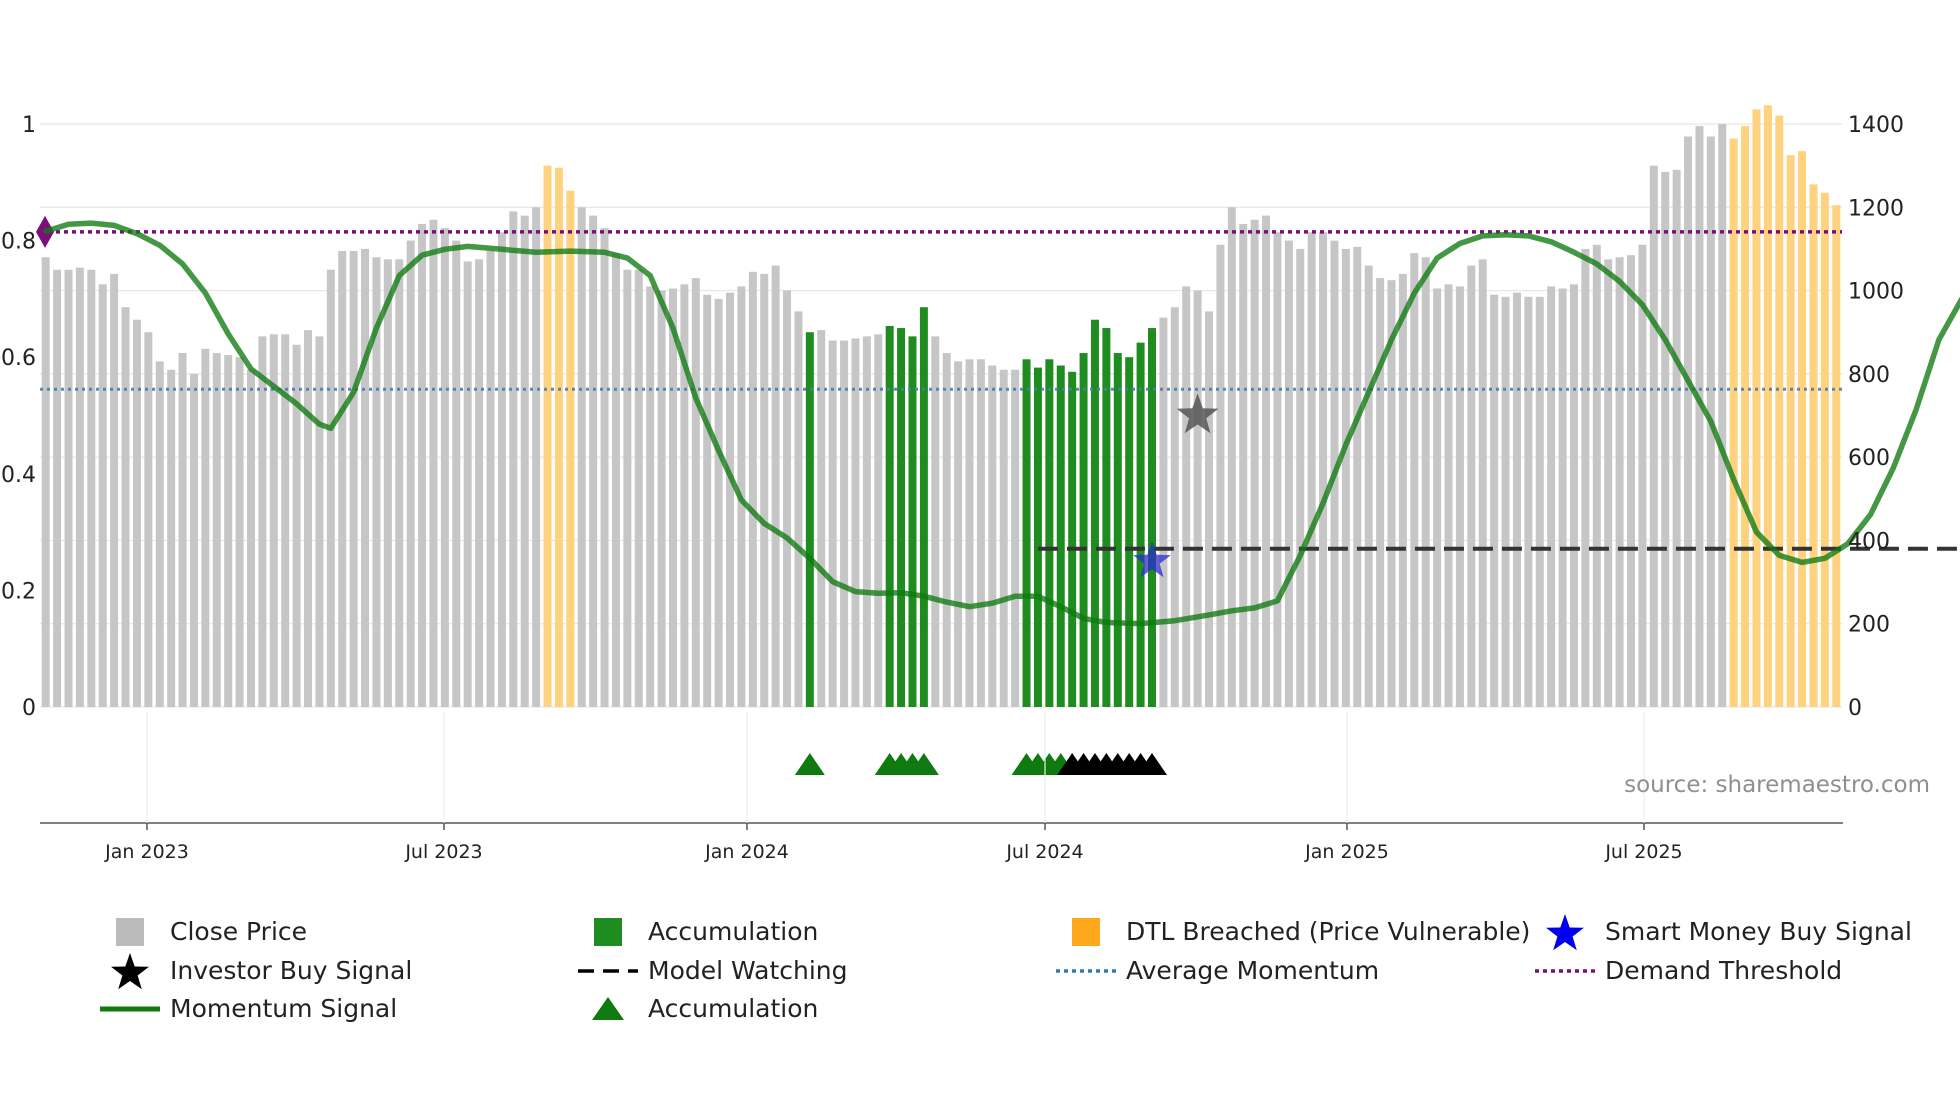 This screenshot has width=1960, height=1102. What do you see at coordinates (1328, 931) in the screenshot?
I see `legend-label: DTL Breached (Price Vulnerable)` at bounding box center [1328, 931].